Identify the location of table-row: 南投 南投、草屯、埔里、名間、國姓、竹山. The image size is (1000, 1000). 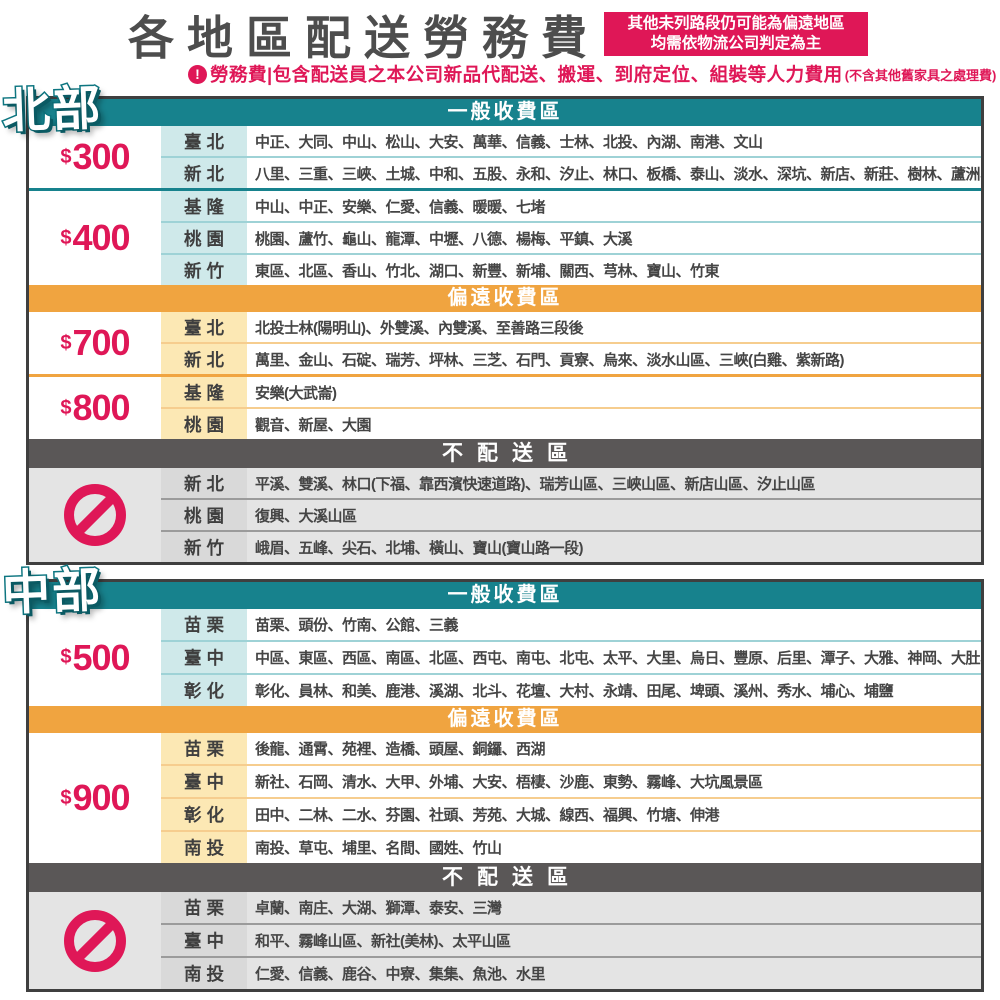
(571, 846).